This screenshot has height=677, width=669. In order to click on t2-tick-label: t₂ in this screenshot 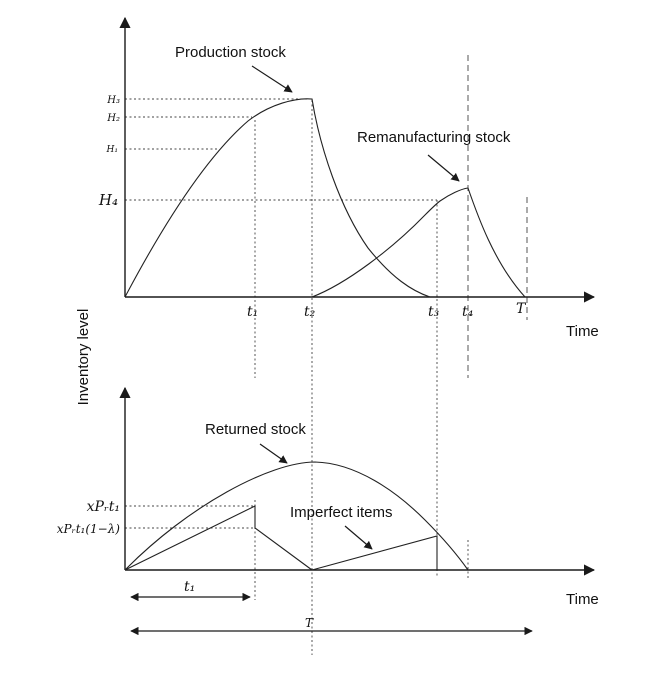, I will do `click(310, 312)`.